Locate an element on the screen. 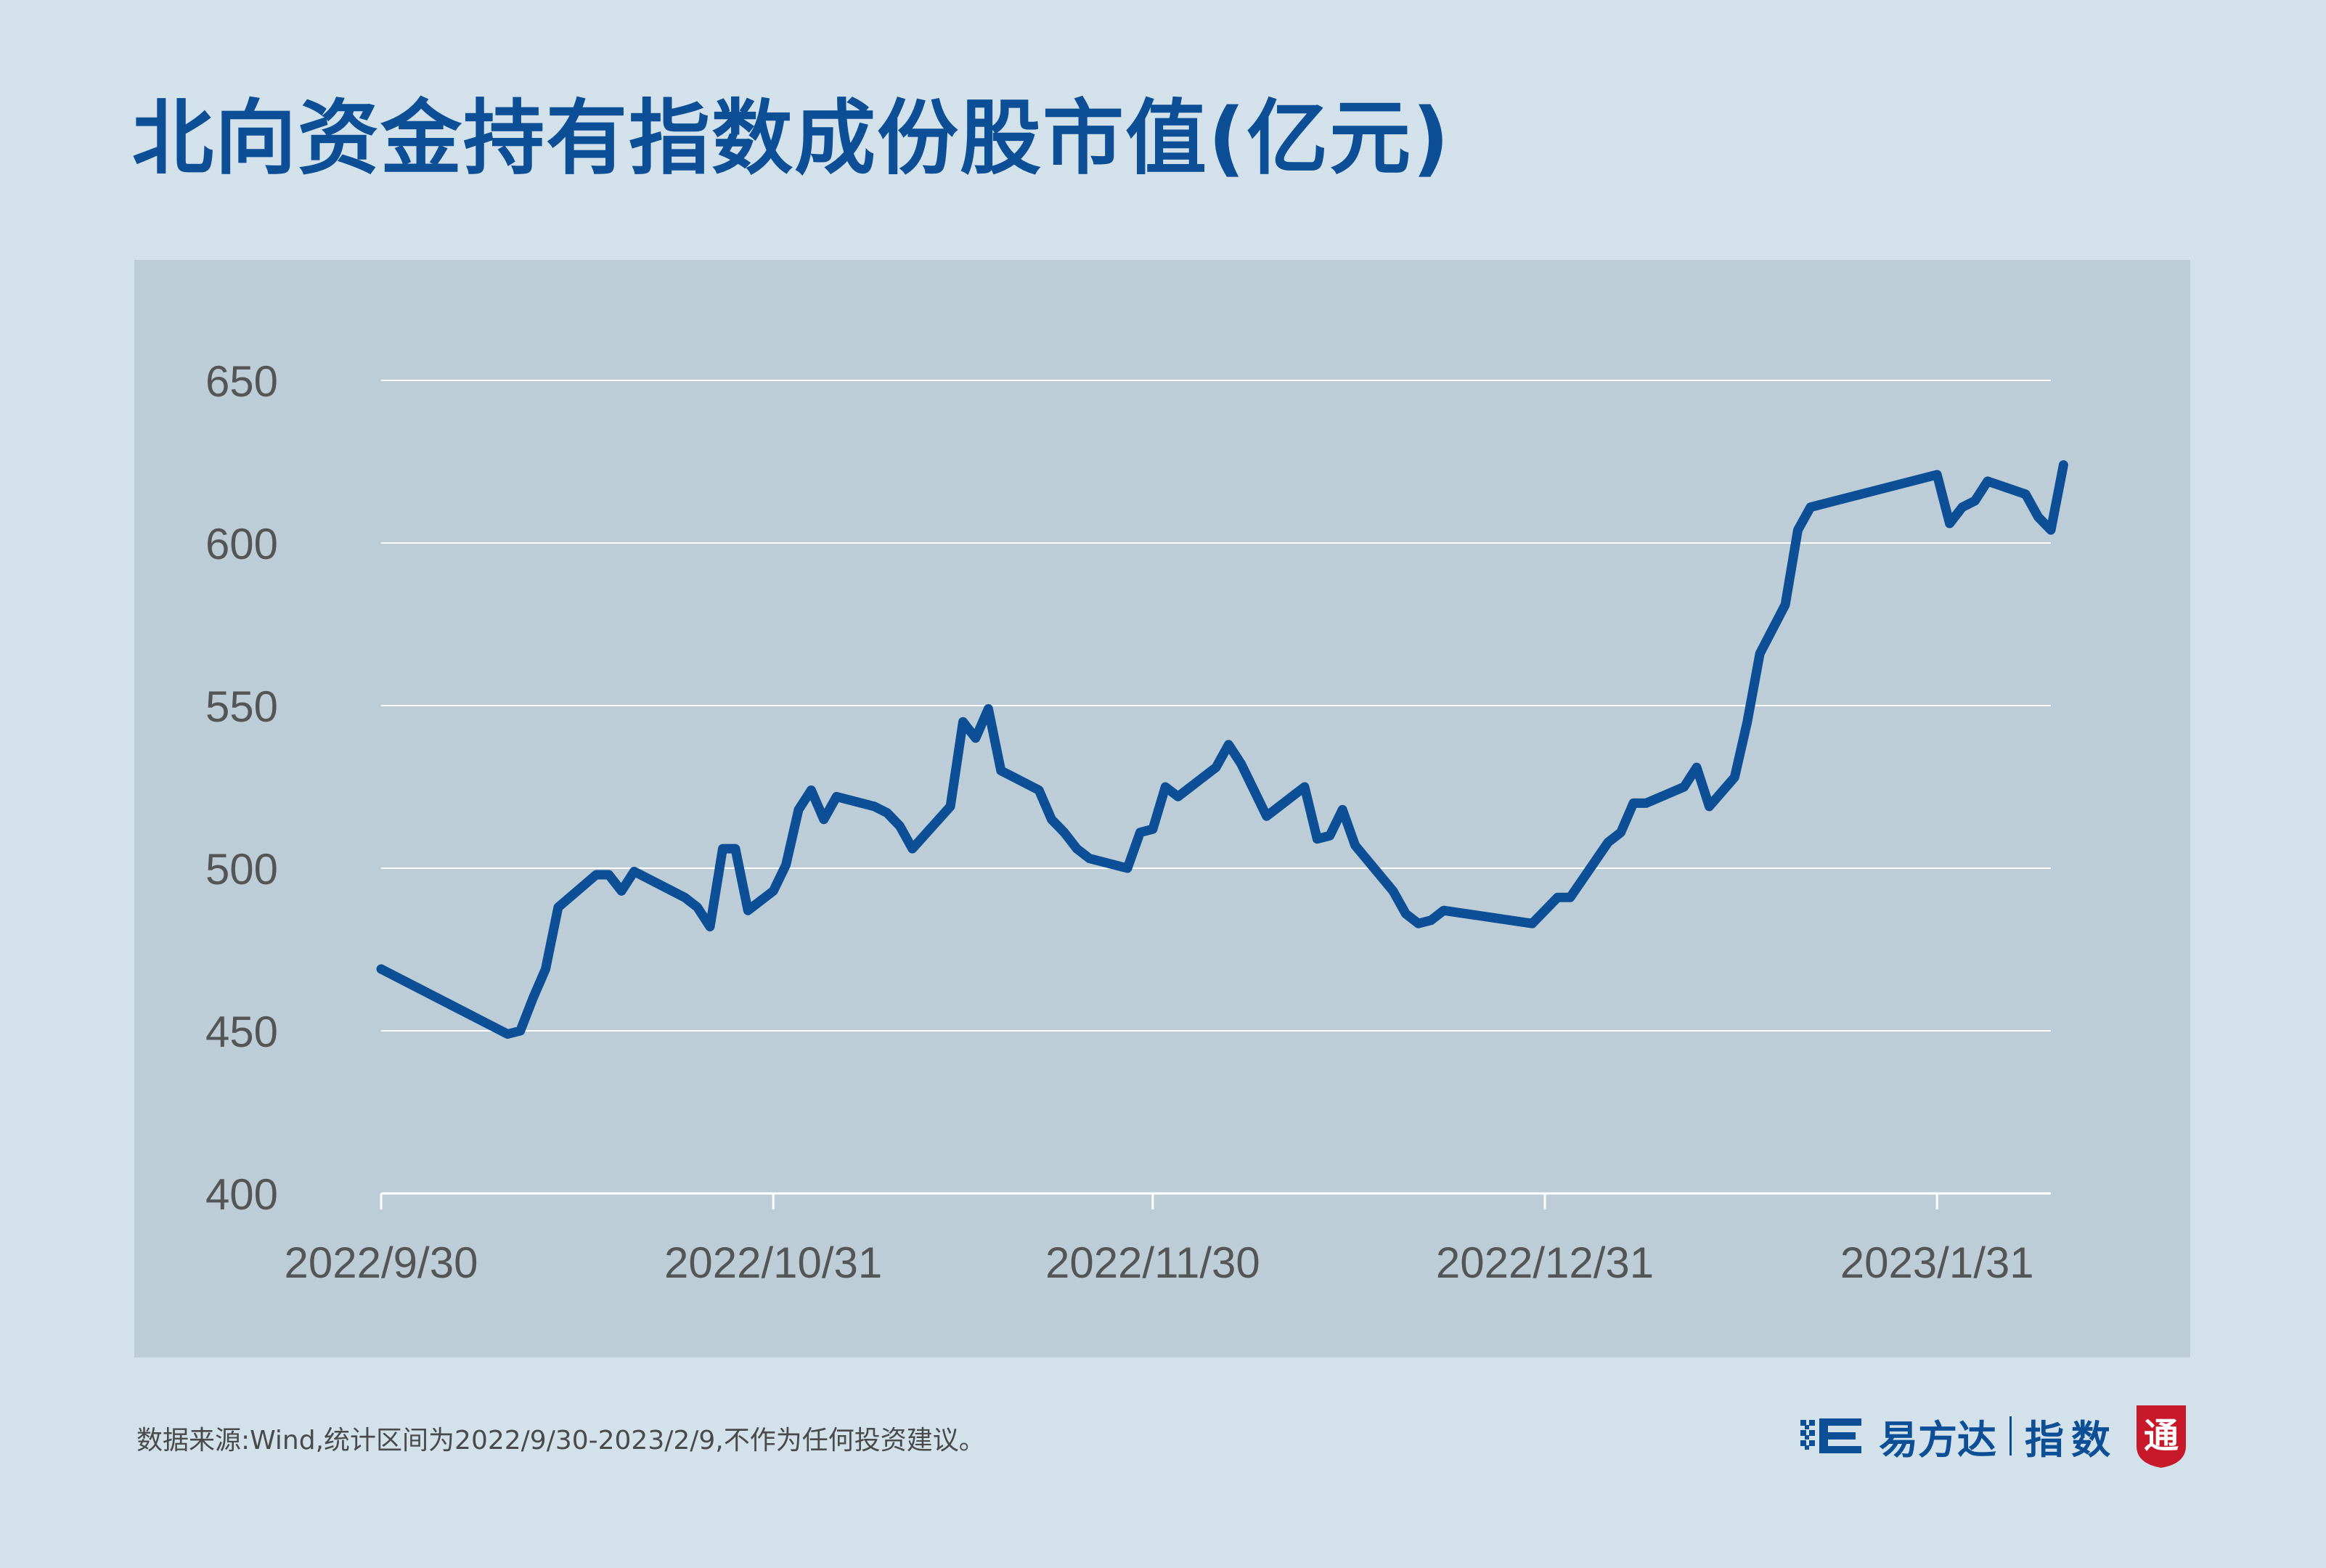 This screenshot has width=2326, height=1568. y-tick-label: 500 is located at coordinates (241, 870).